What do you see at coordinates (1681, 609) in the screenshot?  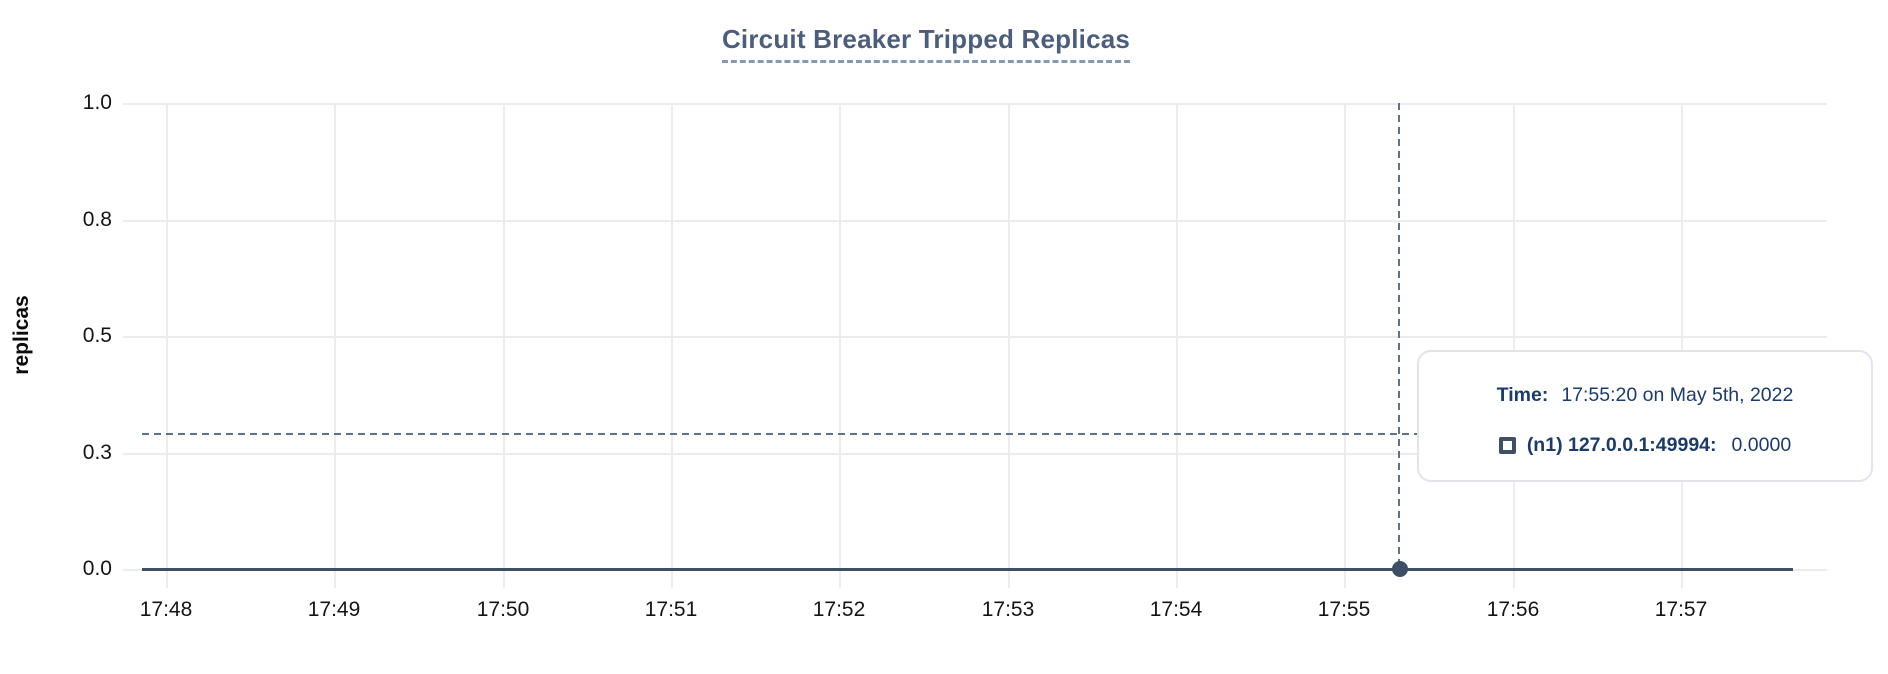 I see `x-tick-label: 17:57` at bounding box center [1681, 609].